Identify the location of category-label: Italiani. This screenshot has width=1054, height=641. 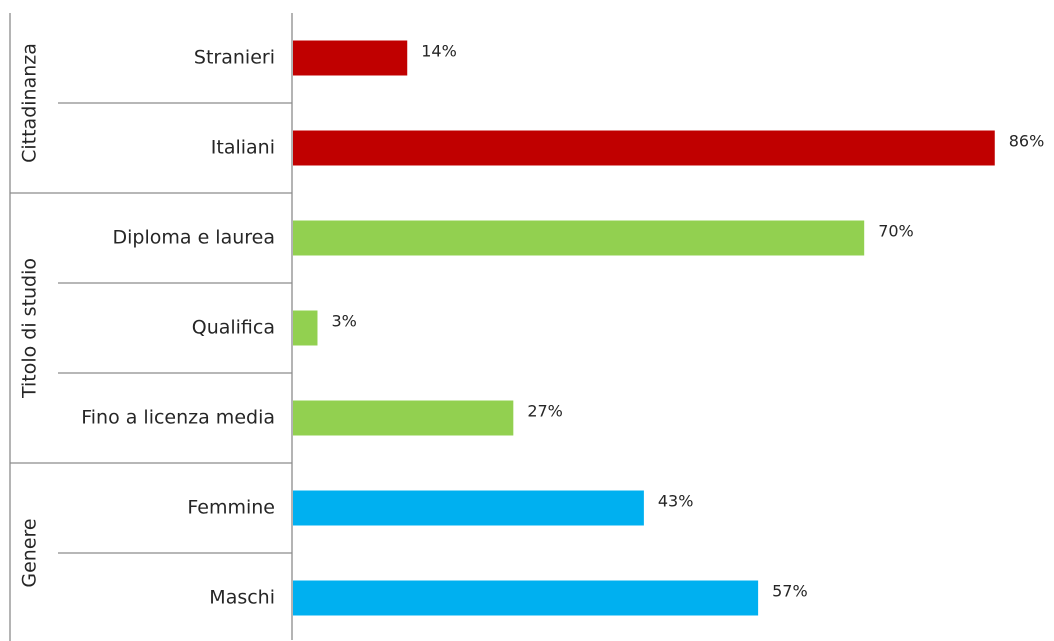
(243, 148).